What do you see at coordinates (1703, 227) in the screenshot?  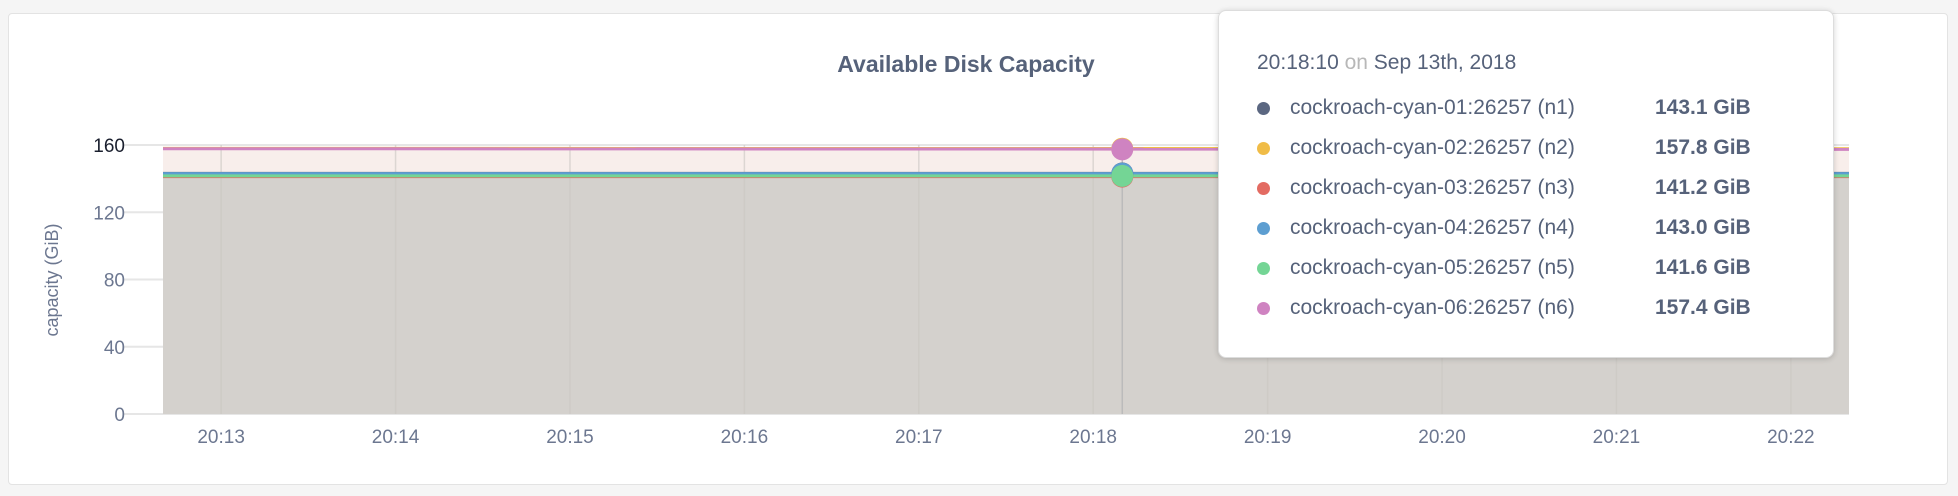 I see `tooltip-series-value: 143.0 GiB` at bounding box center [1703, 227].